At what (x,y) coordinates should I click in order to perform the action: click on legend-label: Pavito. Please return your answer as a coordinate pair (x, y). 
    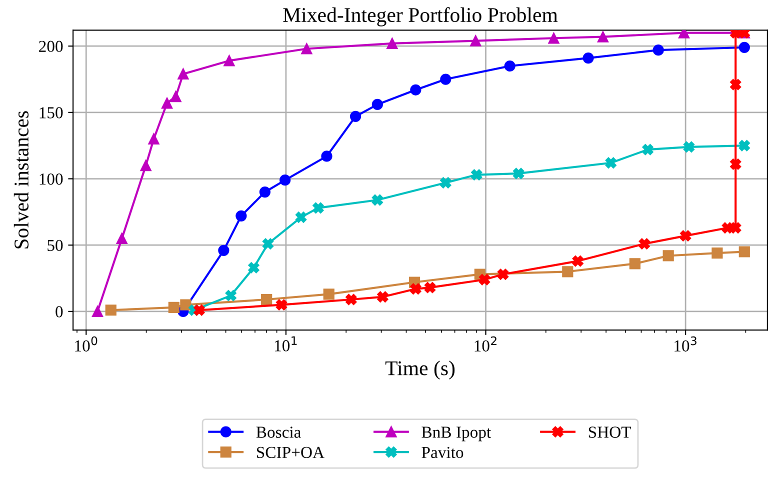
    Looking at the image, I should click on (443, 452).